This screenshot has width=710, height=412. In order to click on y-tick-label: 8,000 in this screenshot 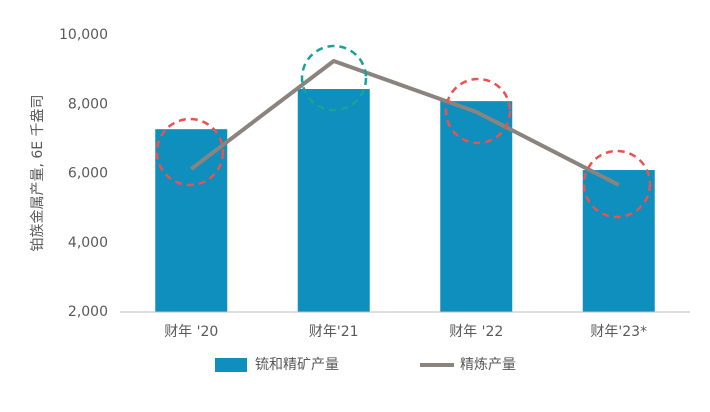, I will do `click(88, 104)`.